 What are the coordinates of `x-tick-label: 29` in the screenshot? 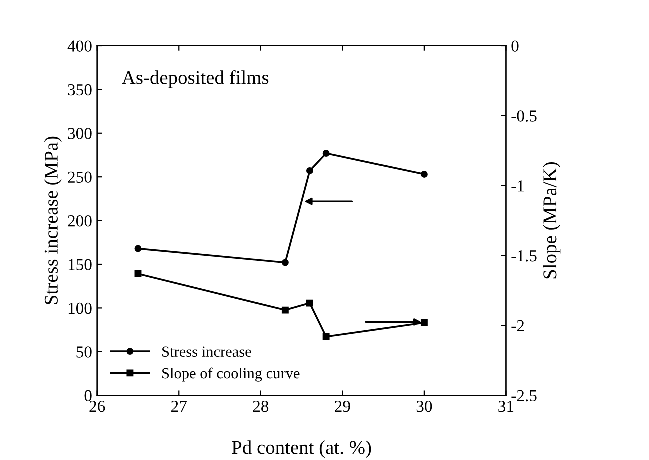 It's located at (342, 406).